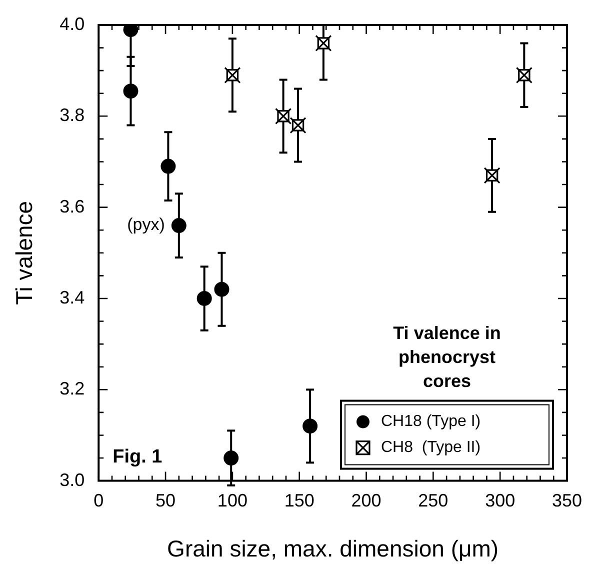 Image resolution: width=593 pixels, height=582 pixels. Describe the element at coordinates (433, 500) in the screenshot. I see `x-tick-label: 250` at that location.